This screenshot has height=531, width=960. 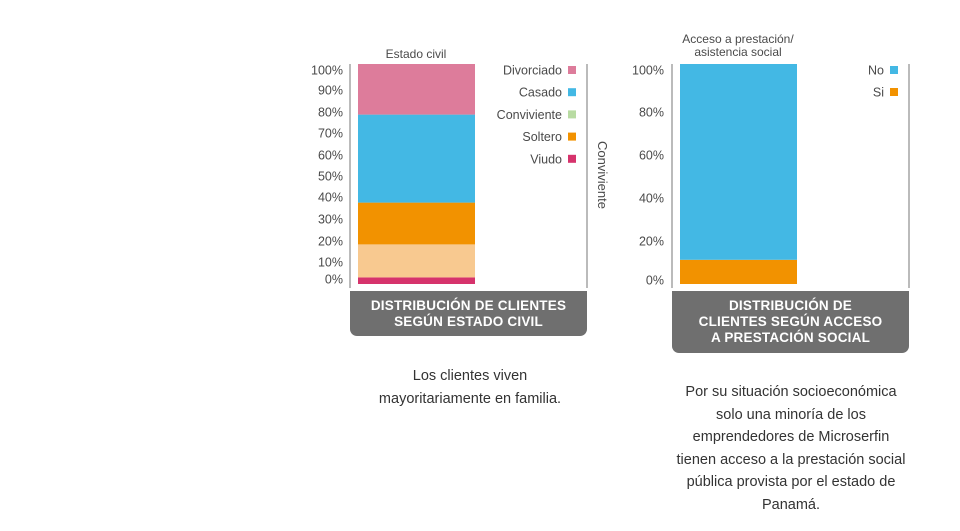 What do you see at coordinates (572, 70) in the screenshot?
I see `legend-swatch-divorciado` at bounding box center [572, 70].